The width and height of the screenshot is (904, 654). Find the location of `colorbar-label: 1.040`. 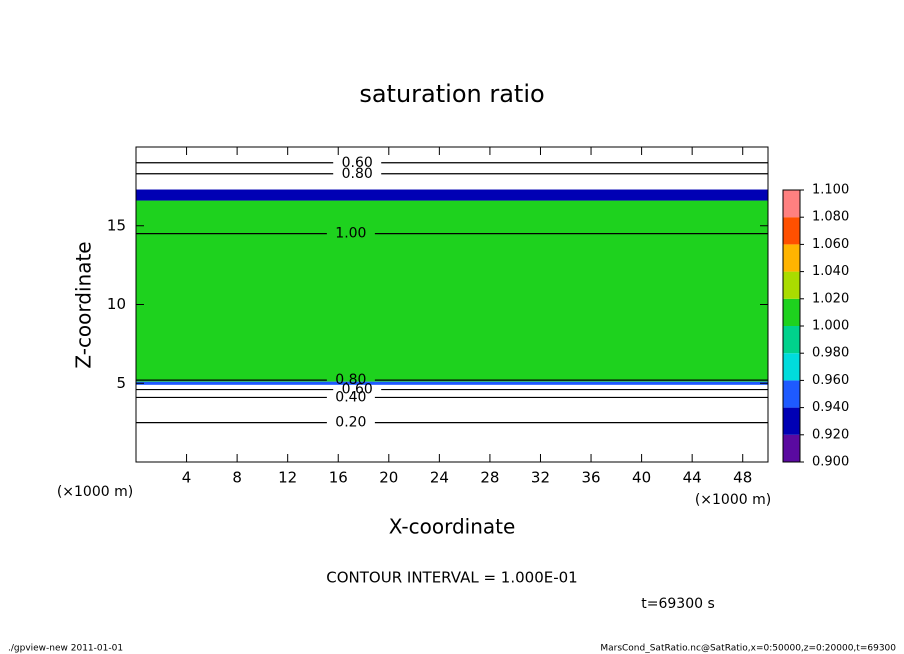

colorbar-label: 1.040 is located at coordinates (830, 271).